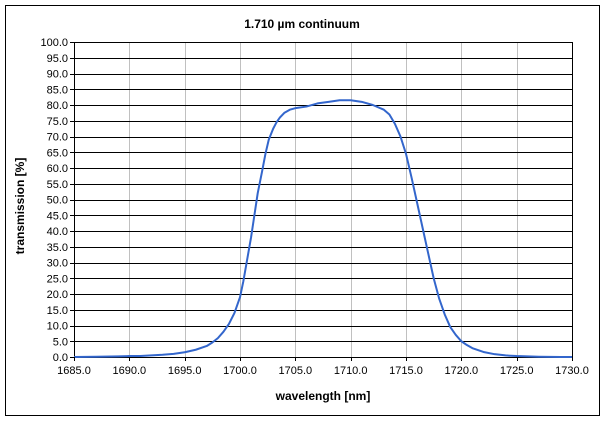  Describe the element at coordinates (57, 201) in the screenshot. I see `y-tick-label: 50.0` at that location.